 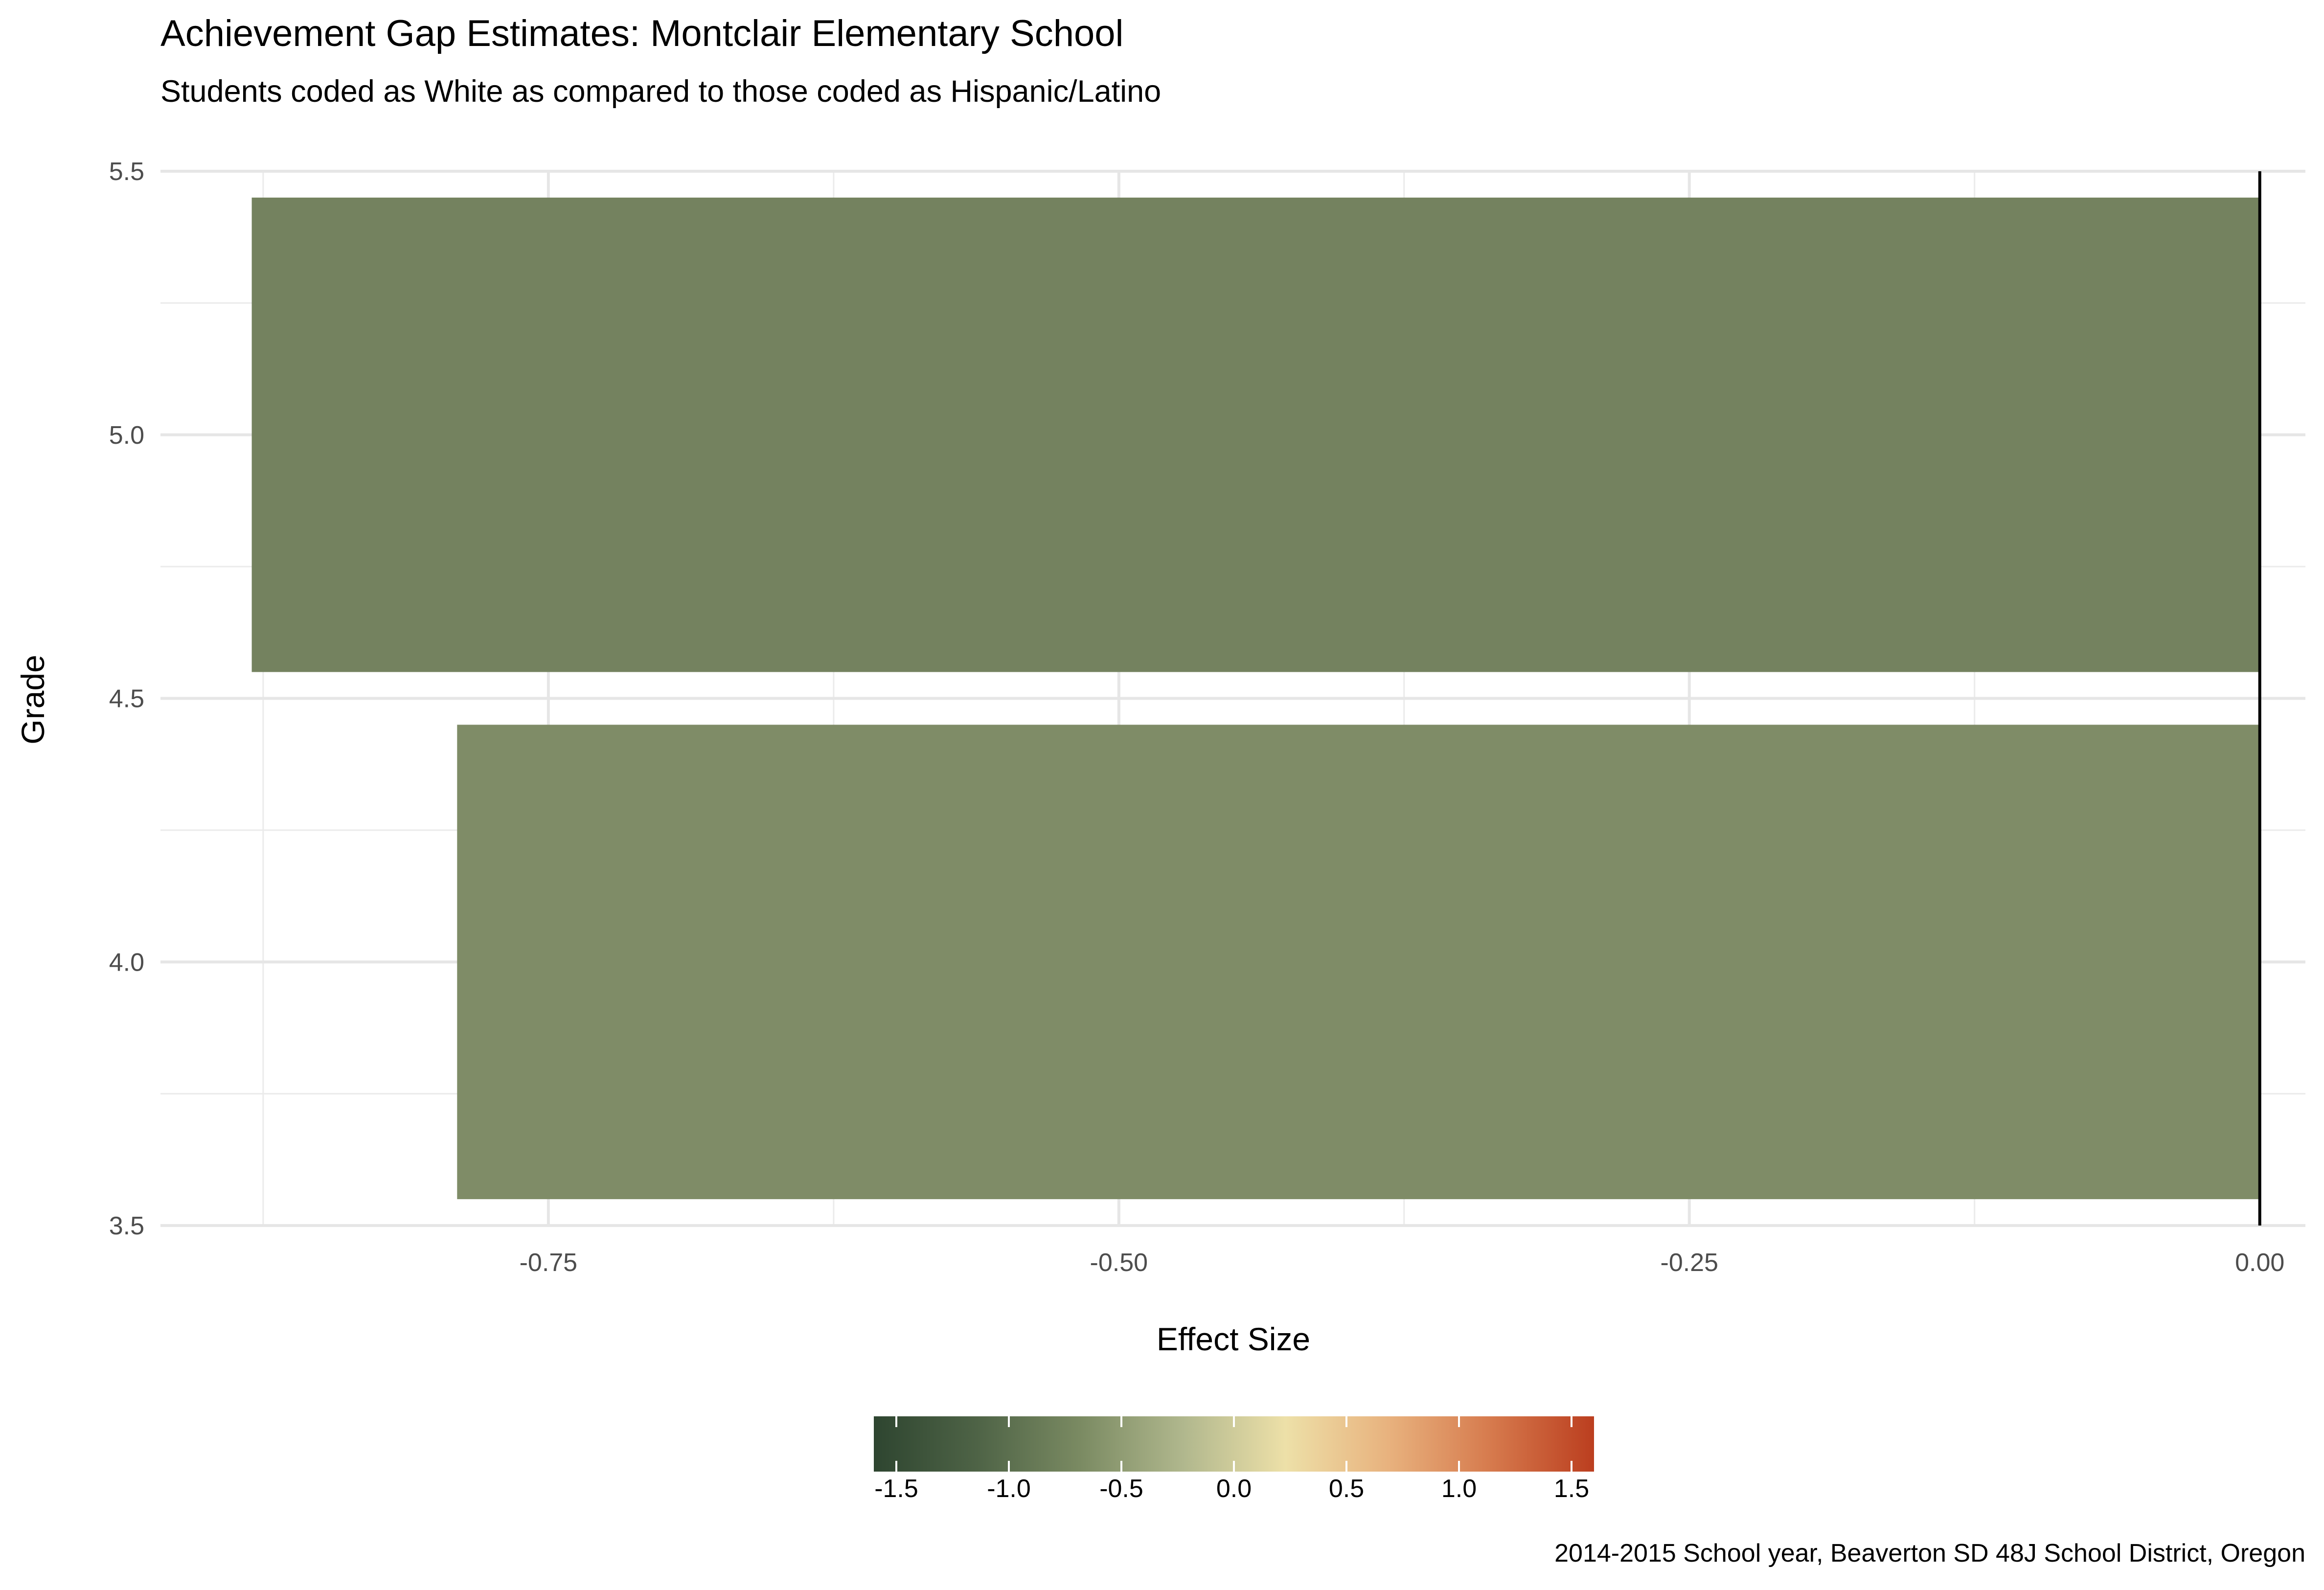 I want to click on colorbar-label: 1.0, so click(x=1459, y=1489).